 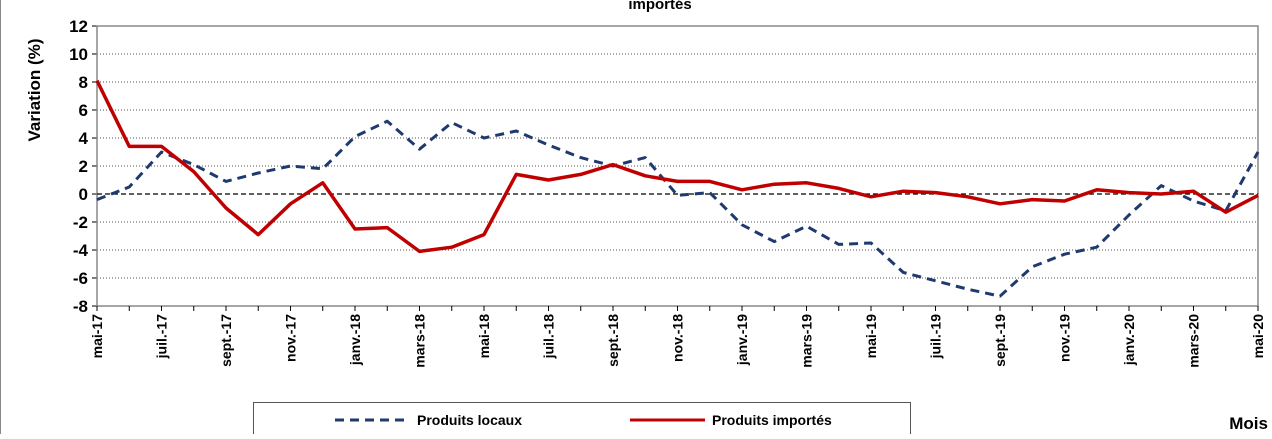 What do you see at coordinates (1129, 340) in the screenshot?
I see `x-tick-label: janv.-20` at bounding box center [1129, 340].